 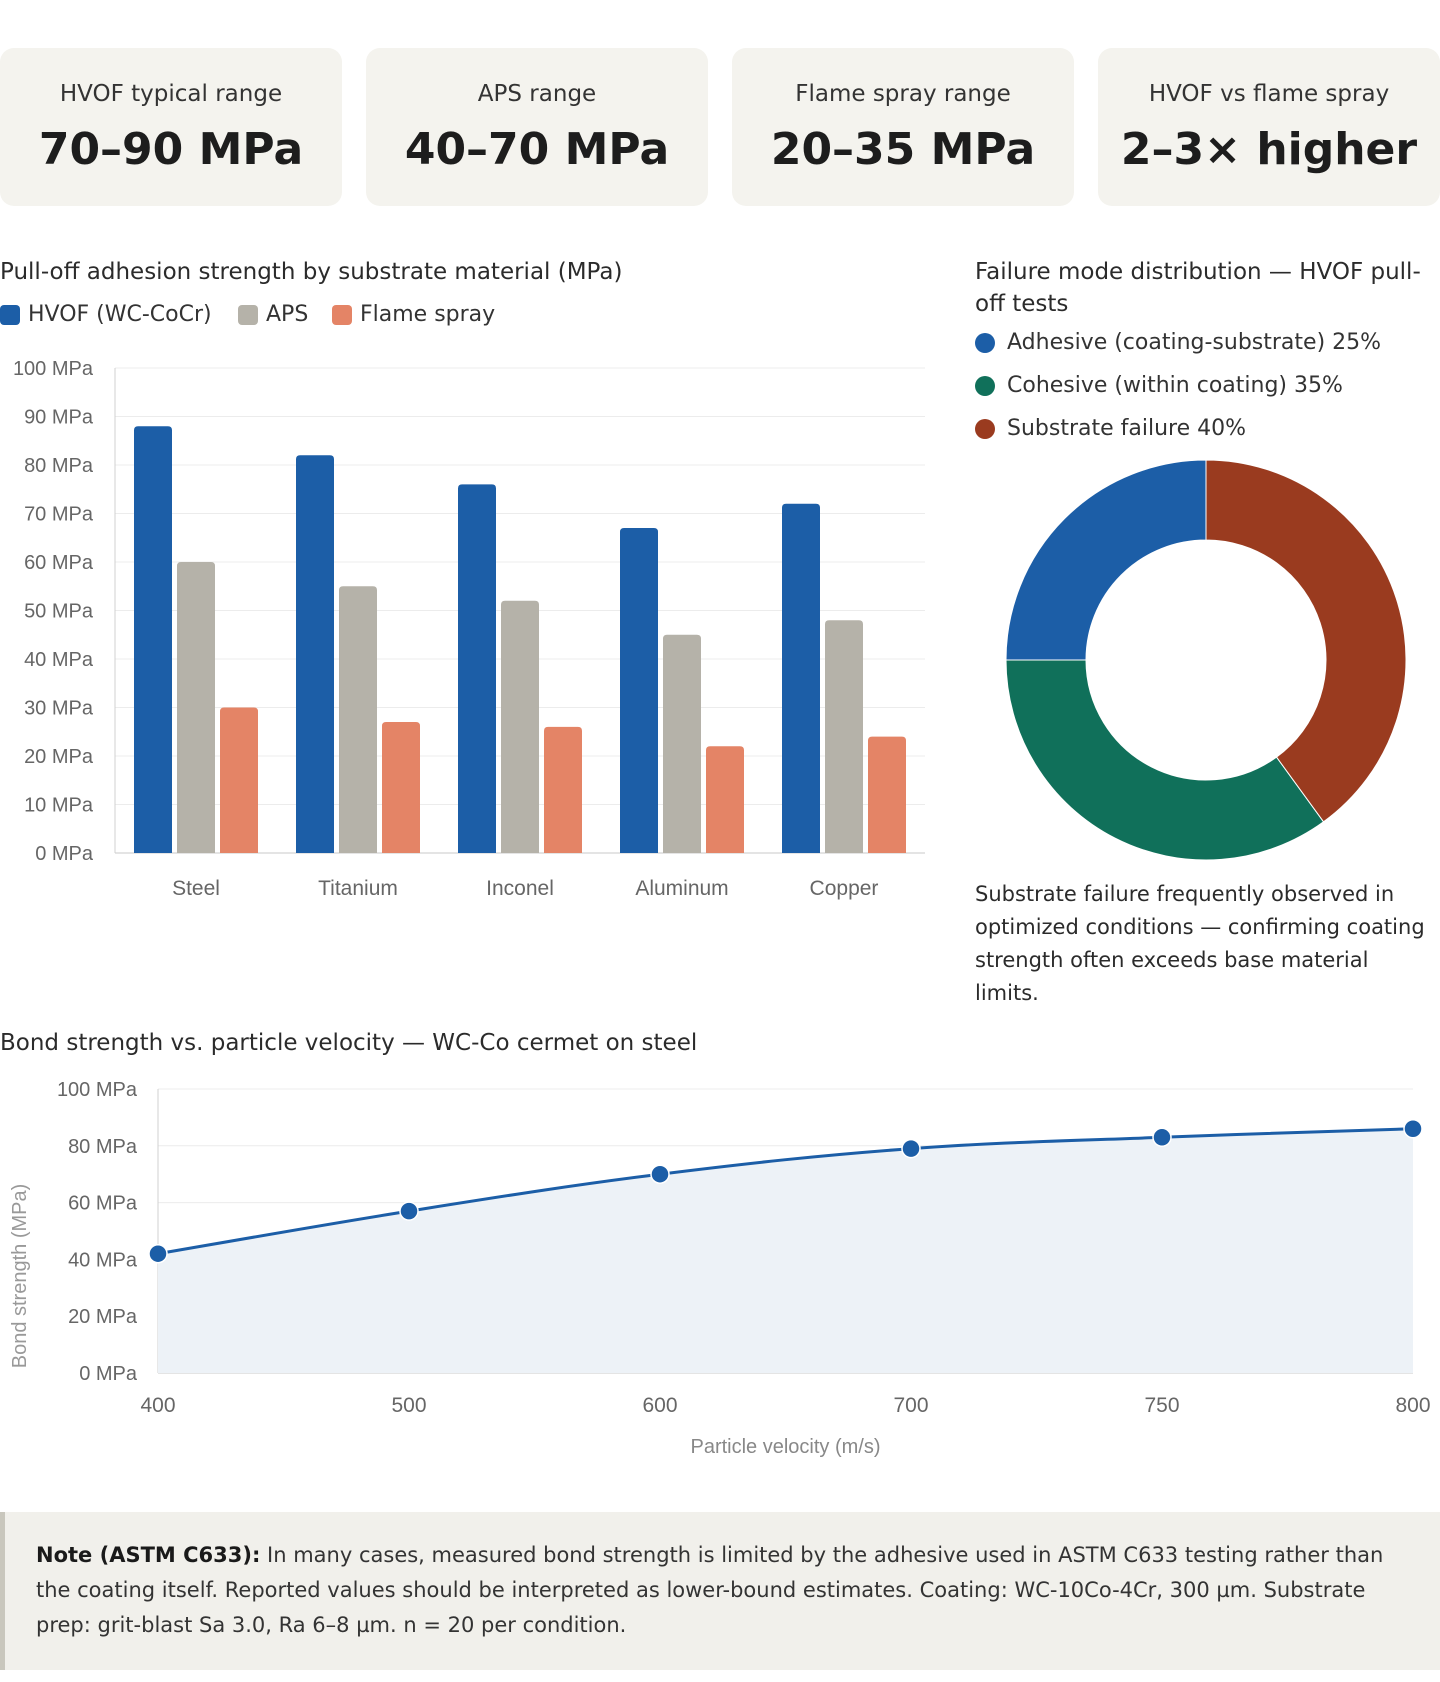 I want to click on bar-aluminum-aps, so click(x=682, y=743).